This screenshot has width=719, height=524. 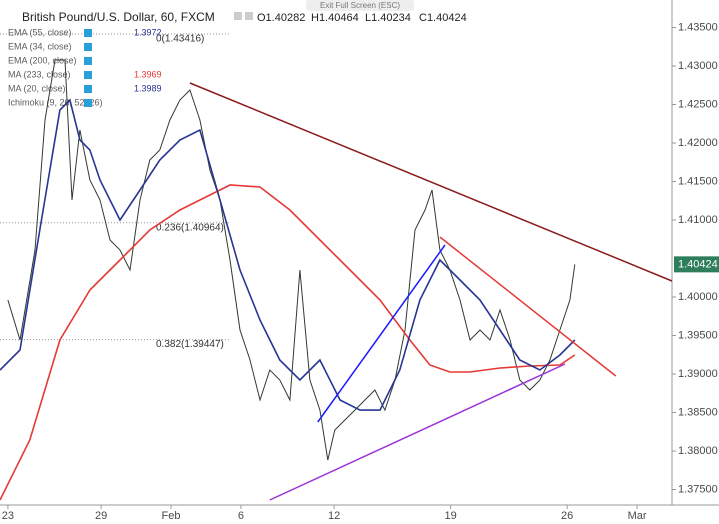 What do you see at coordinates (39, 74) in the screenshot?
I see `legend-entry: MA (233, close)` at bounding box center [39, 74].